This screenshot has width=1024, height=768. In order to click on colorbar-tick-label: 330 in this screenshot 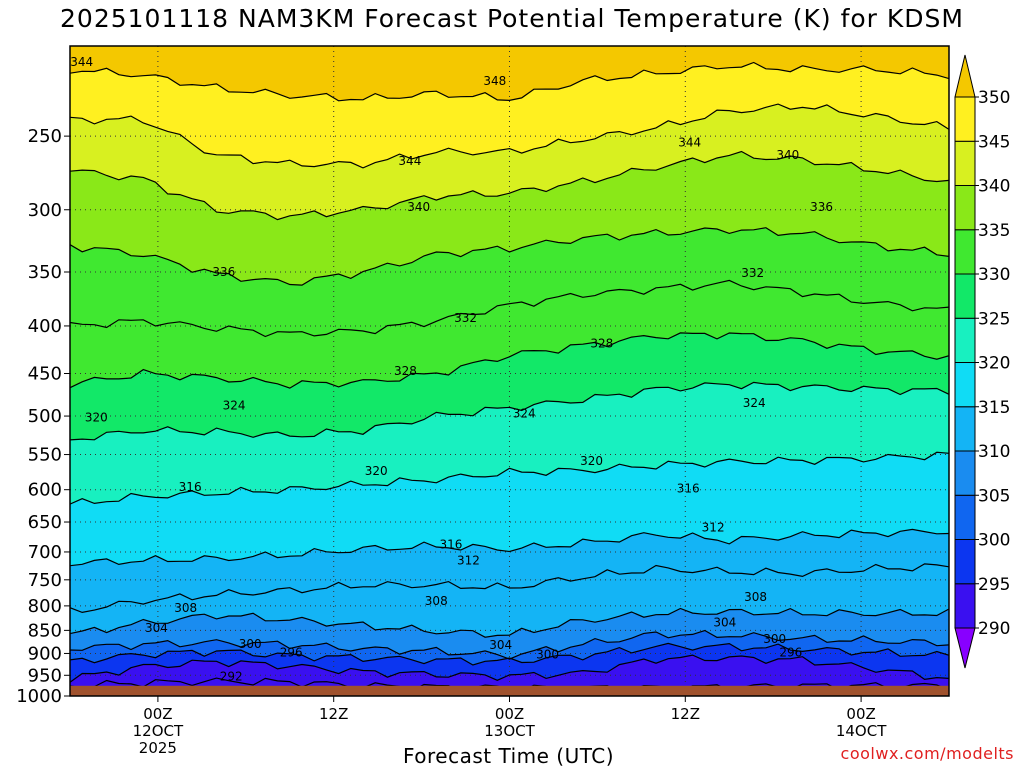, I will do `click(994, 275)`.